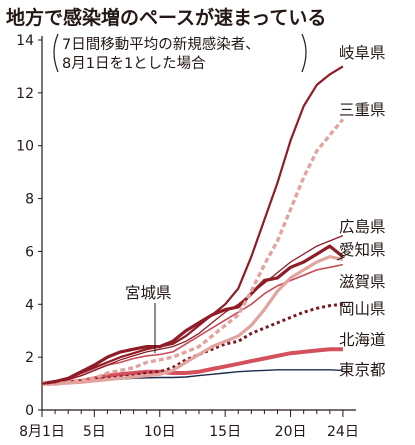 Image resolution: width=415 pixels, height=445 pixels. What do you see at coordinates (341, 258) in the screenshot?
I see `aichi-leader-line` at bounding box center [341, 258].